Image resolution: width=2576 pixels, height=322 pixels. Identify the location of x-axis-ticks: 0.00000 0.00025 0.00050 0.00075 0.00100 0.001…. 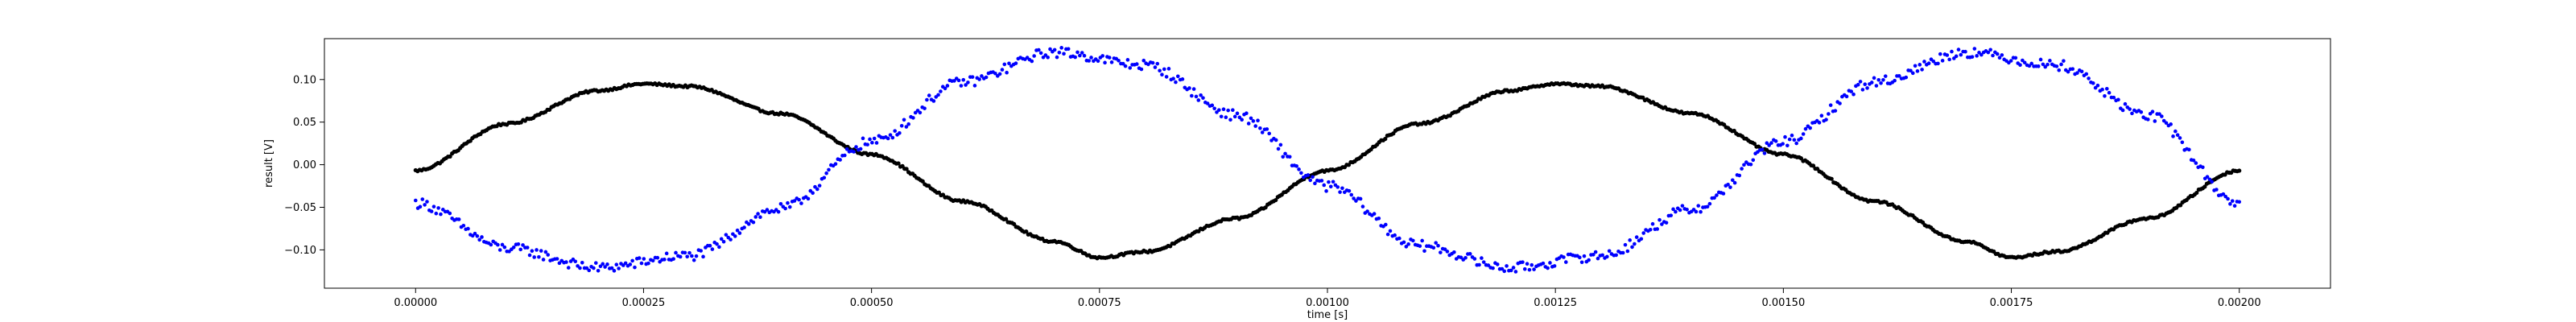
(1327, 298).